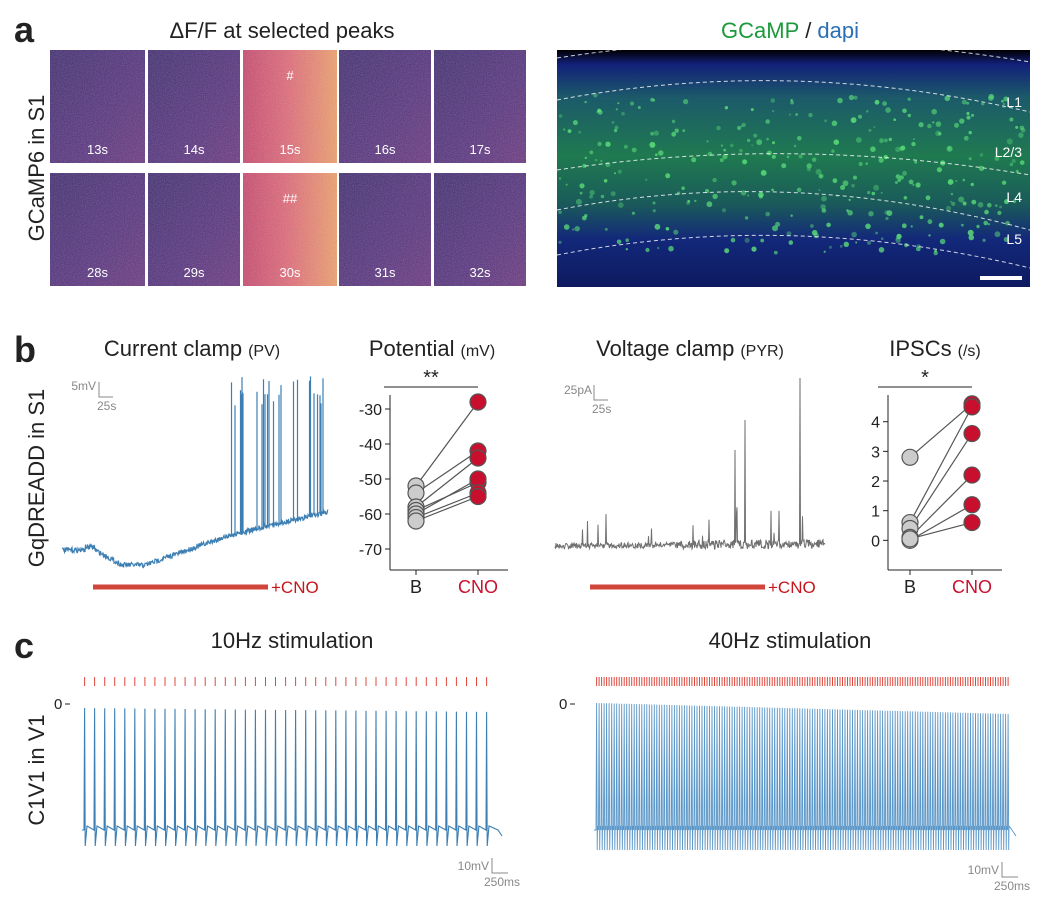 The image size is (1050, 908). I want to click on significance: **, so click(431, 378).